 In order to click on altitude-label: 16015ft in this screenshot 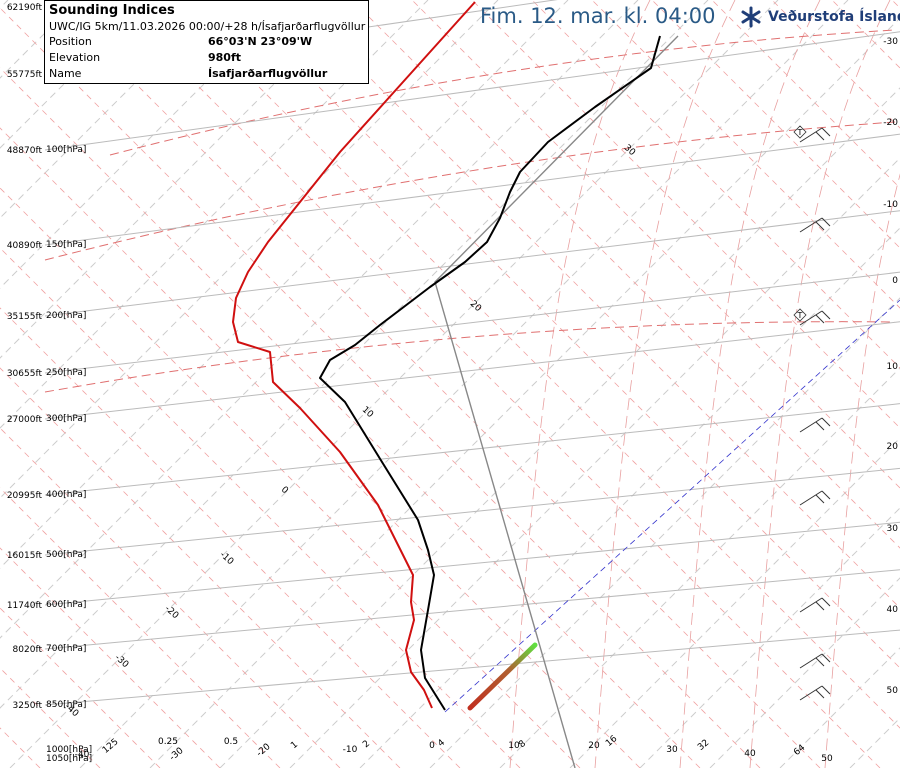, I will do `click(25, 556)`.